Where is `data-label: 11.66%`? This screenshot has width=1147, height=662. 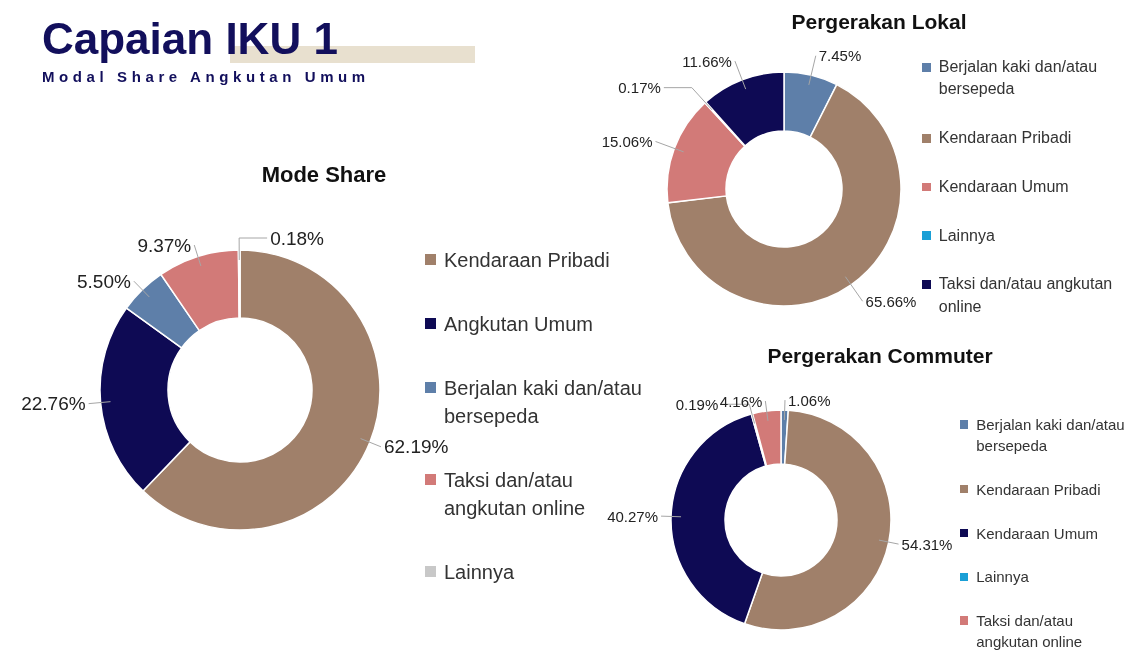 data-label: 11.66% is located at coordinates (707, 61).